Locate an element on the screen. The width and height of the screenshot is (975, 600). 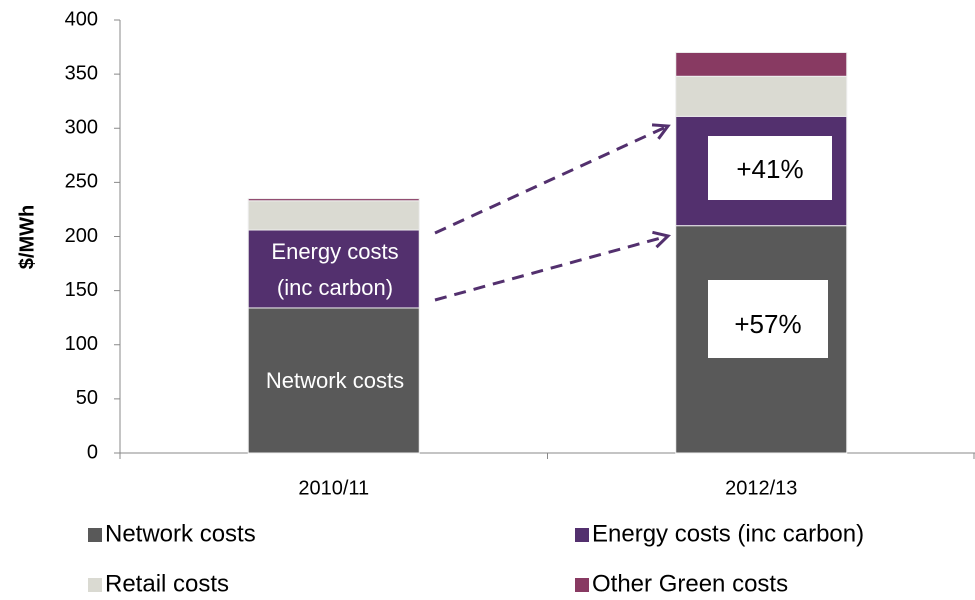
y-tick-label: 250 is located at coordinates (81, 182).